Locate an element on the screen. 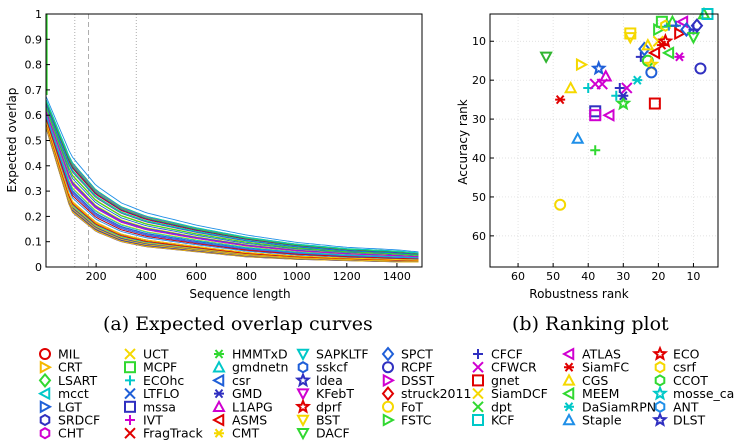 The width and height of the screenshot is (749, 444). legend-item: CMT is located at coordinates (237, 433).